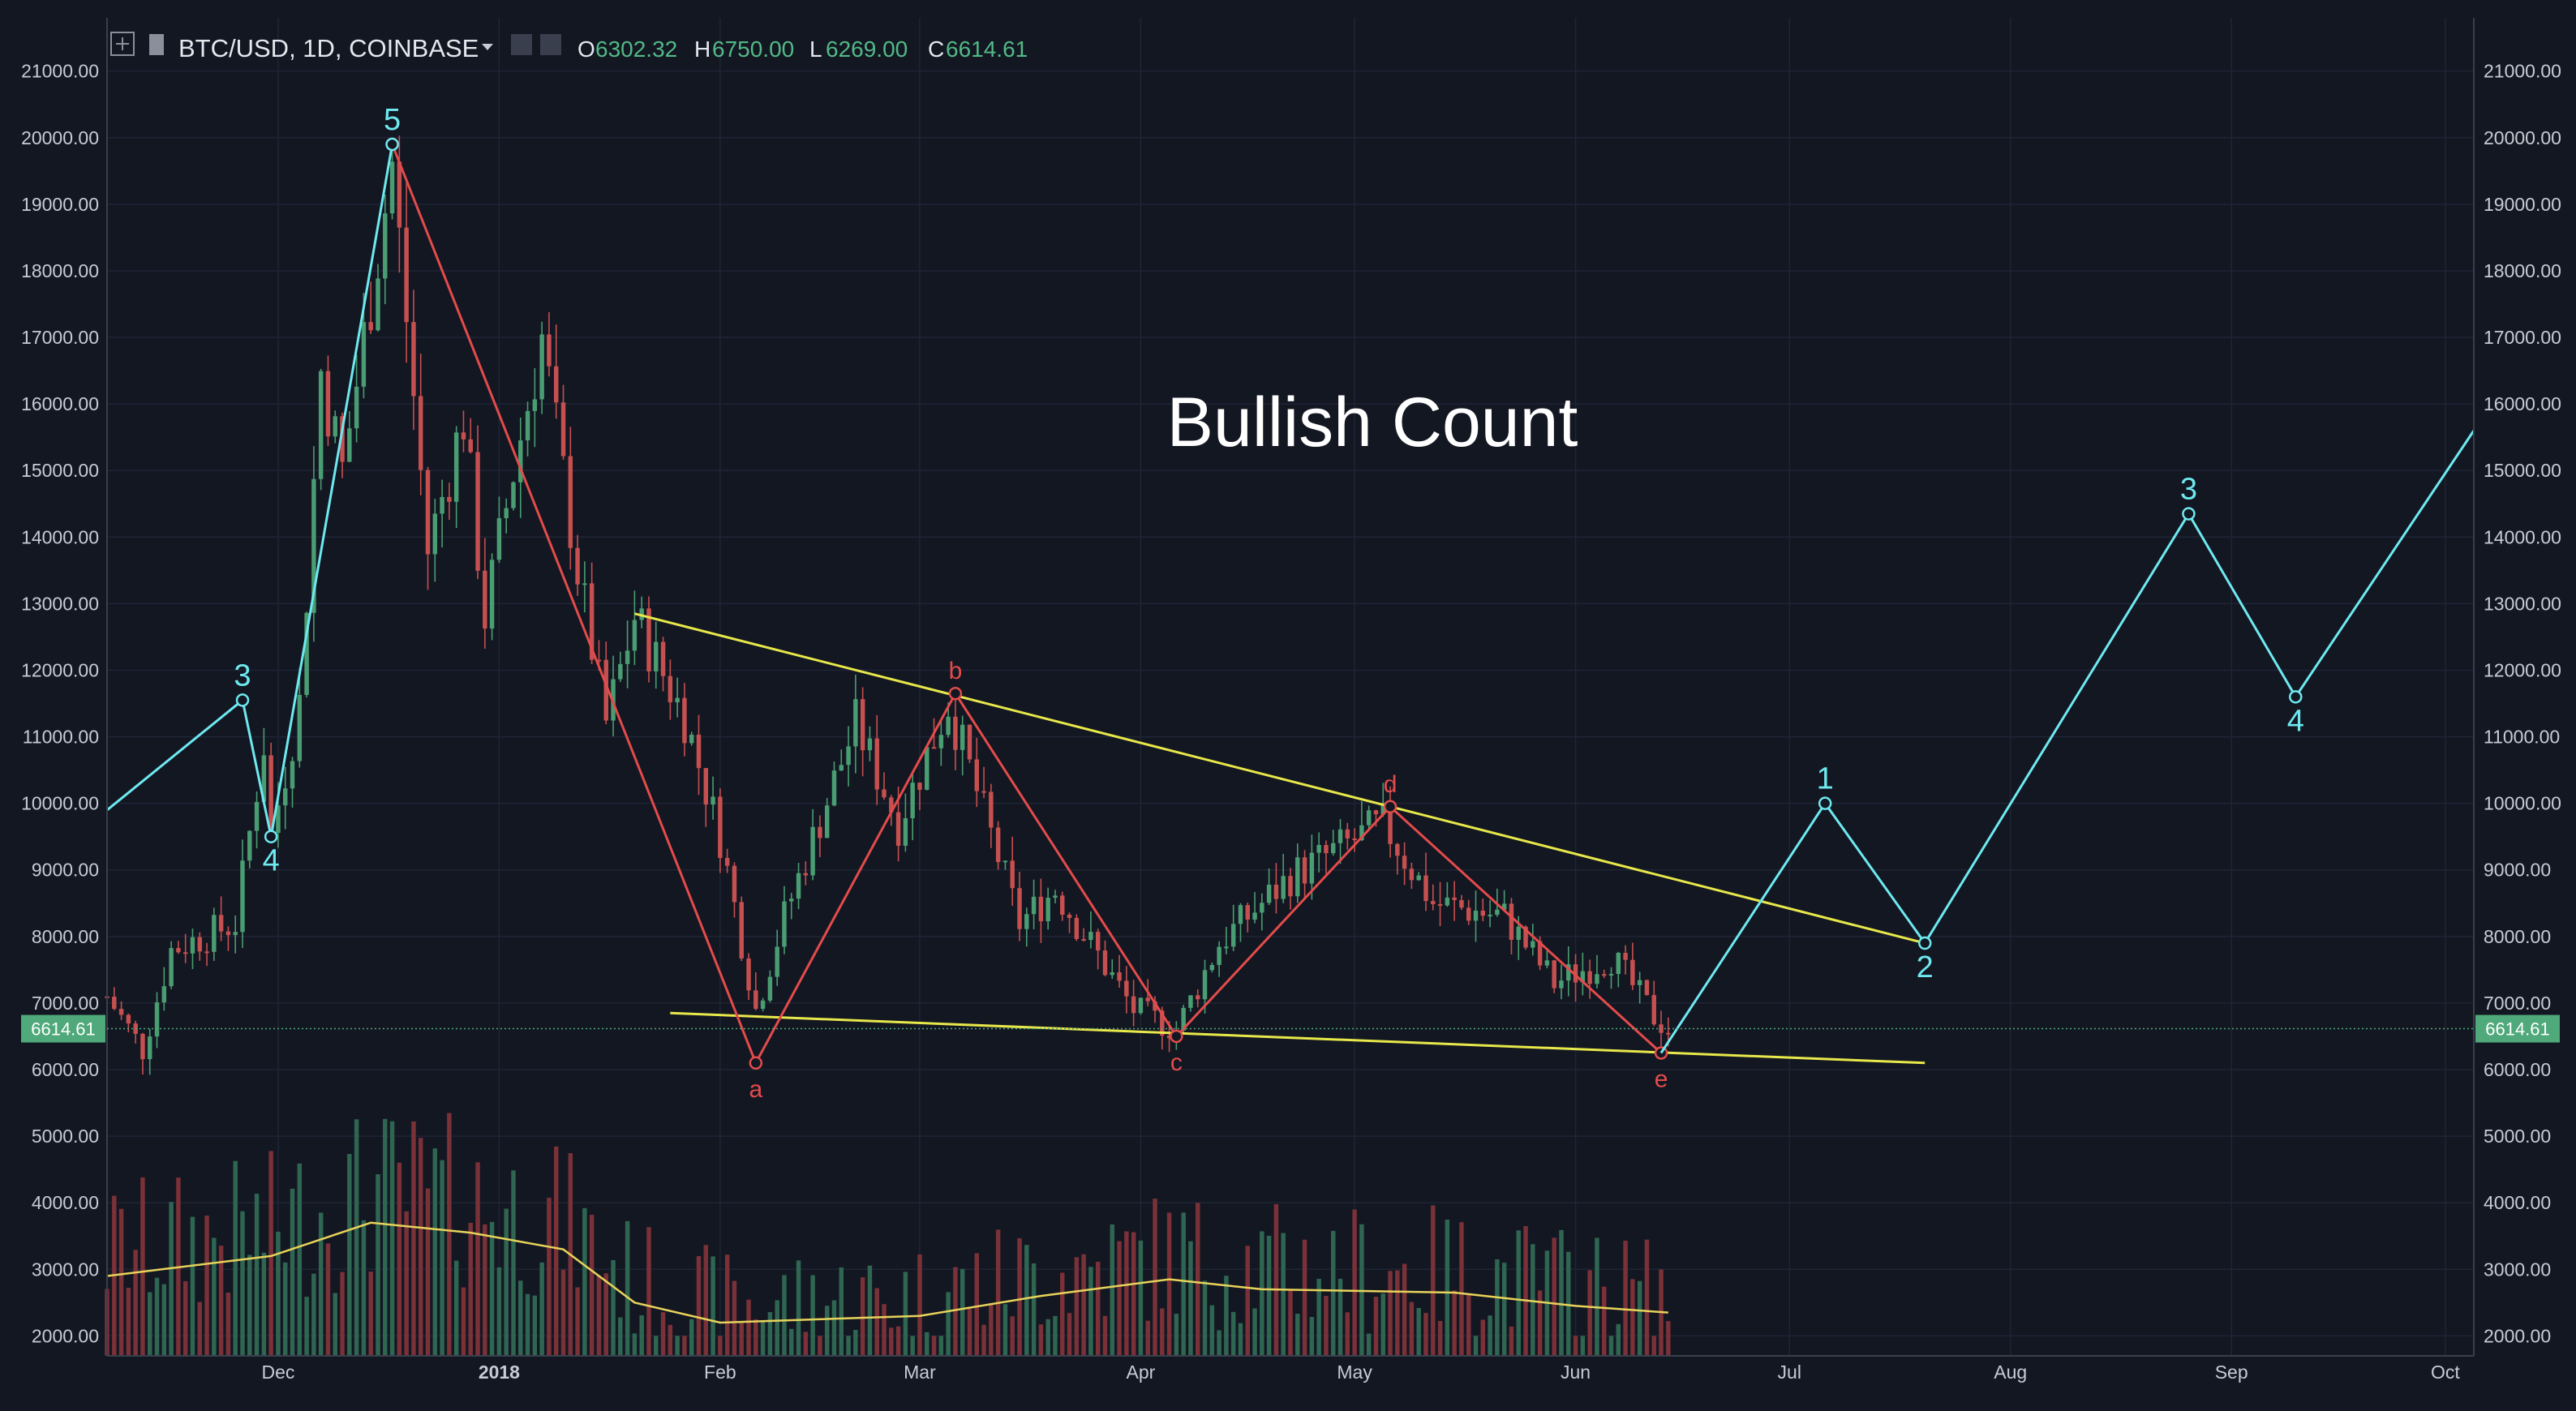 This screenshot has height=1411, width=2576. What do you see at coordinates (521, 44) in the screenshot?
I see `settings-icon` at bounding box center [521, 44].